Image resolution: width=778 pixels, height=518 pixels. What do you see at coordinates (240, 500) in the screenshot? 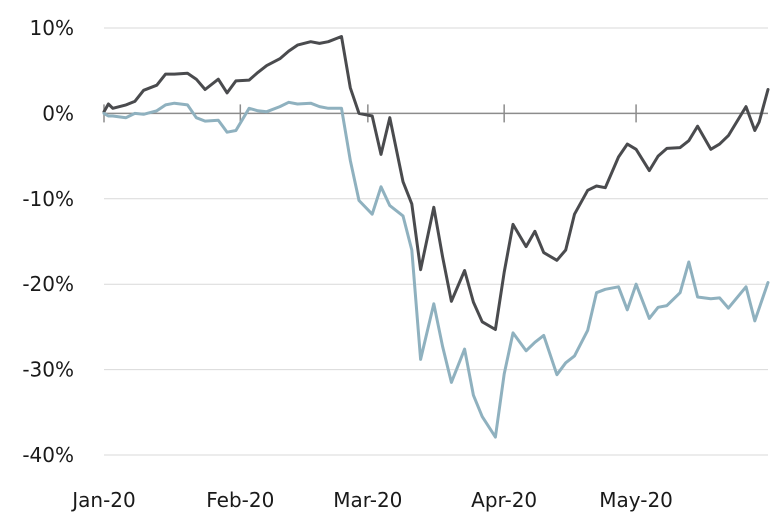
I see `x-tick-label: Feb-20` at bounding box center [240, 500].